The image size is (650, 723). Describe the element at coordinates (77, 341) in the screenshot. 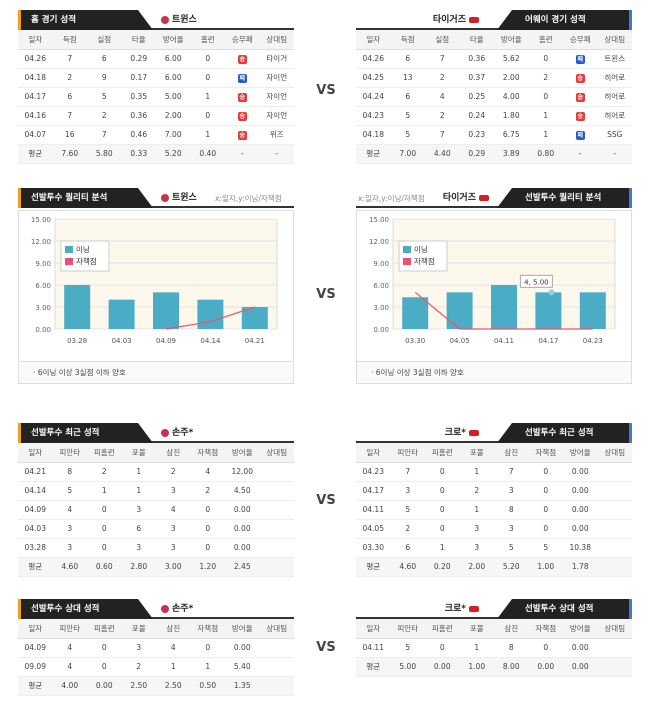

I see `x-tick-label: 03.28` at that location.